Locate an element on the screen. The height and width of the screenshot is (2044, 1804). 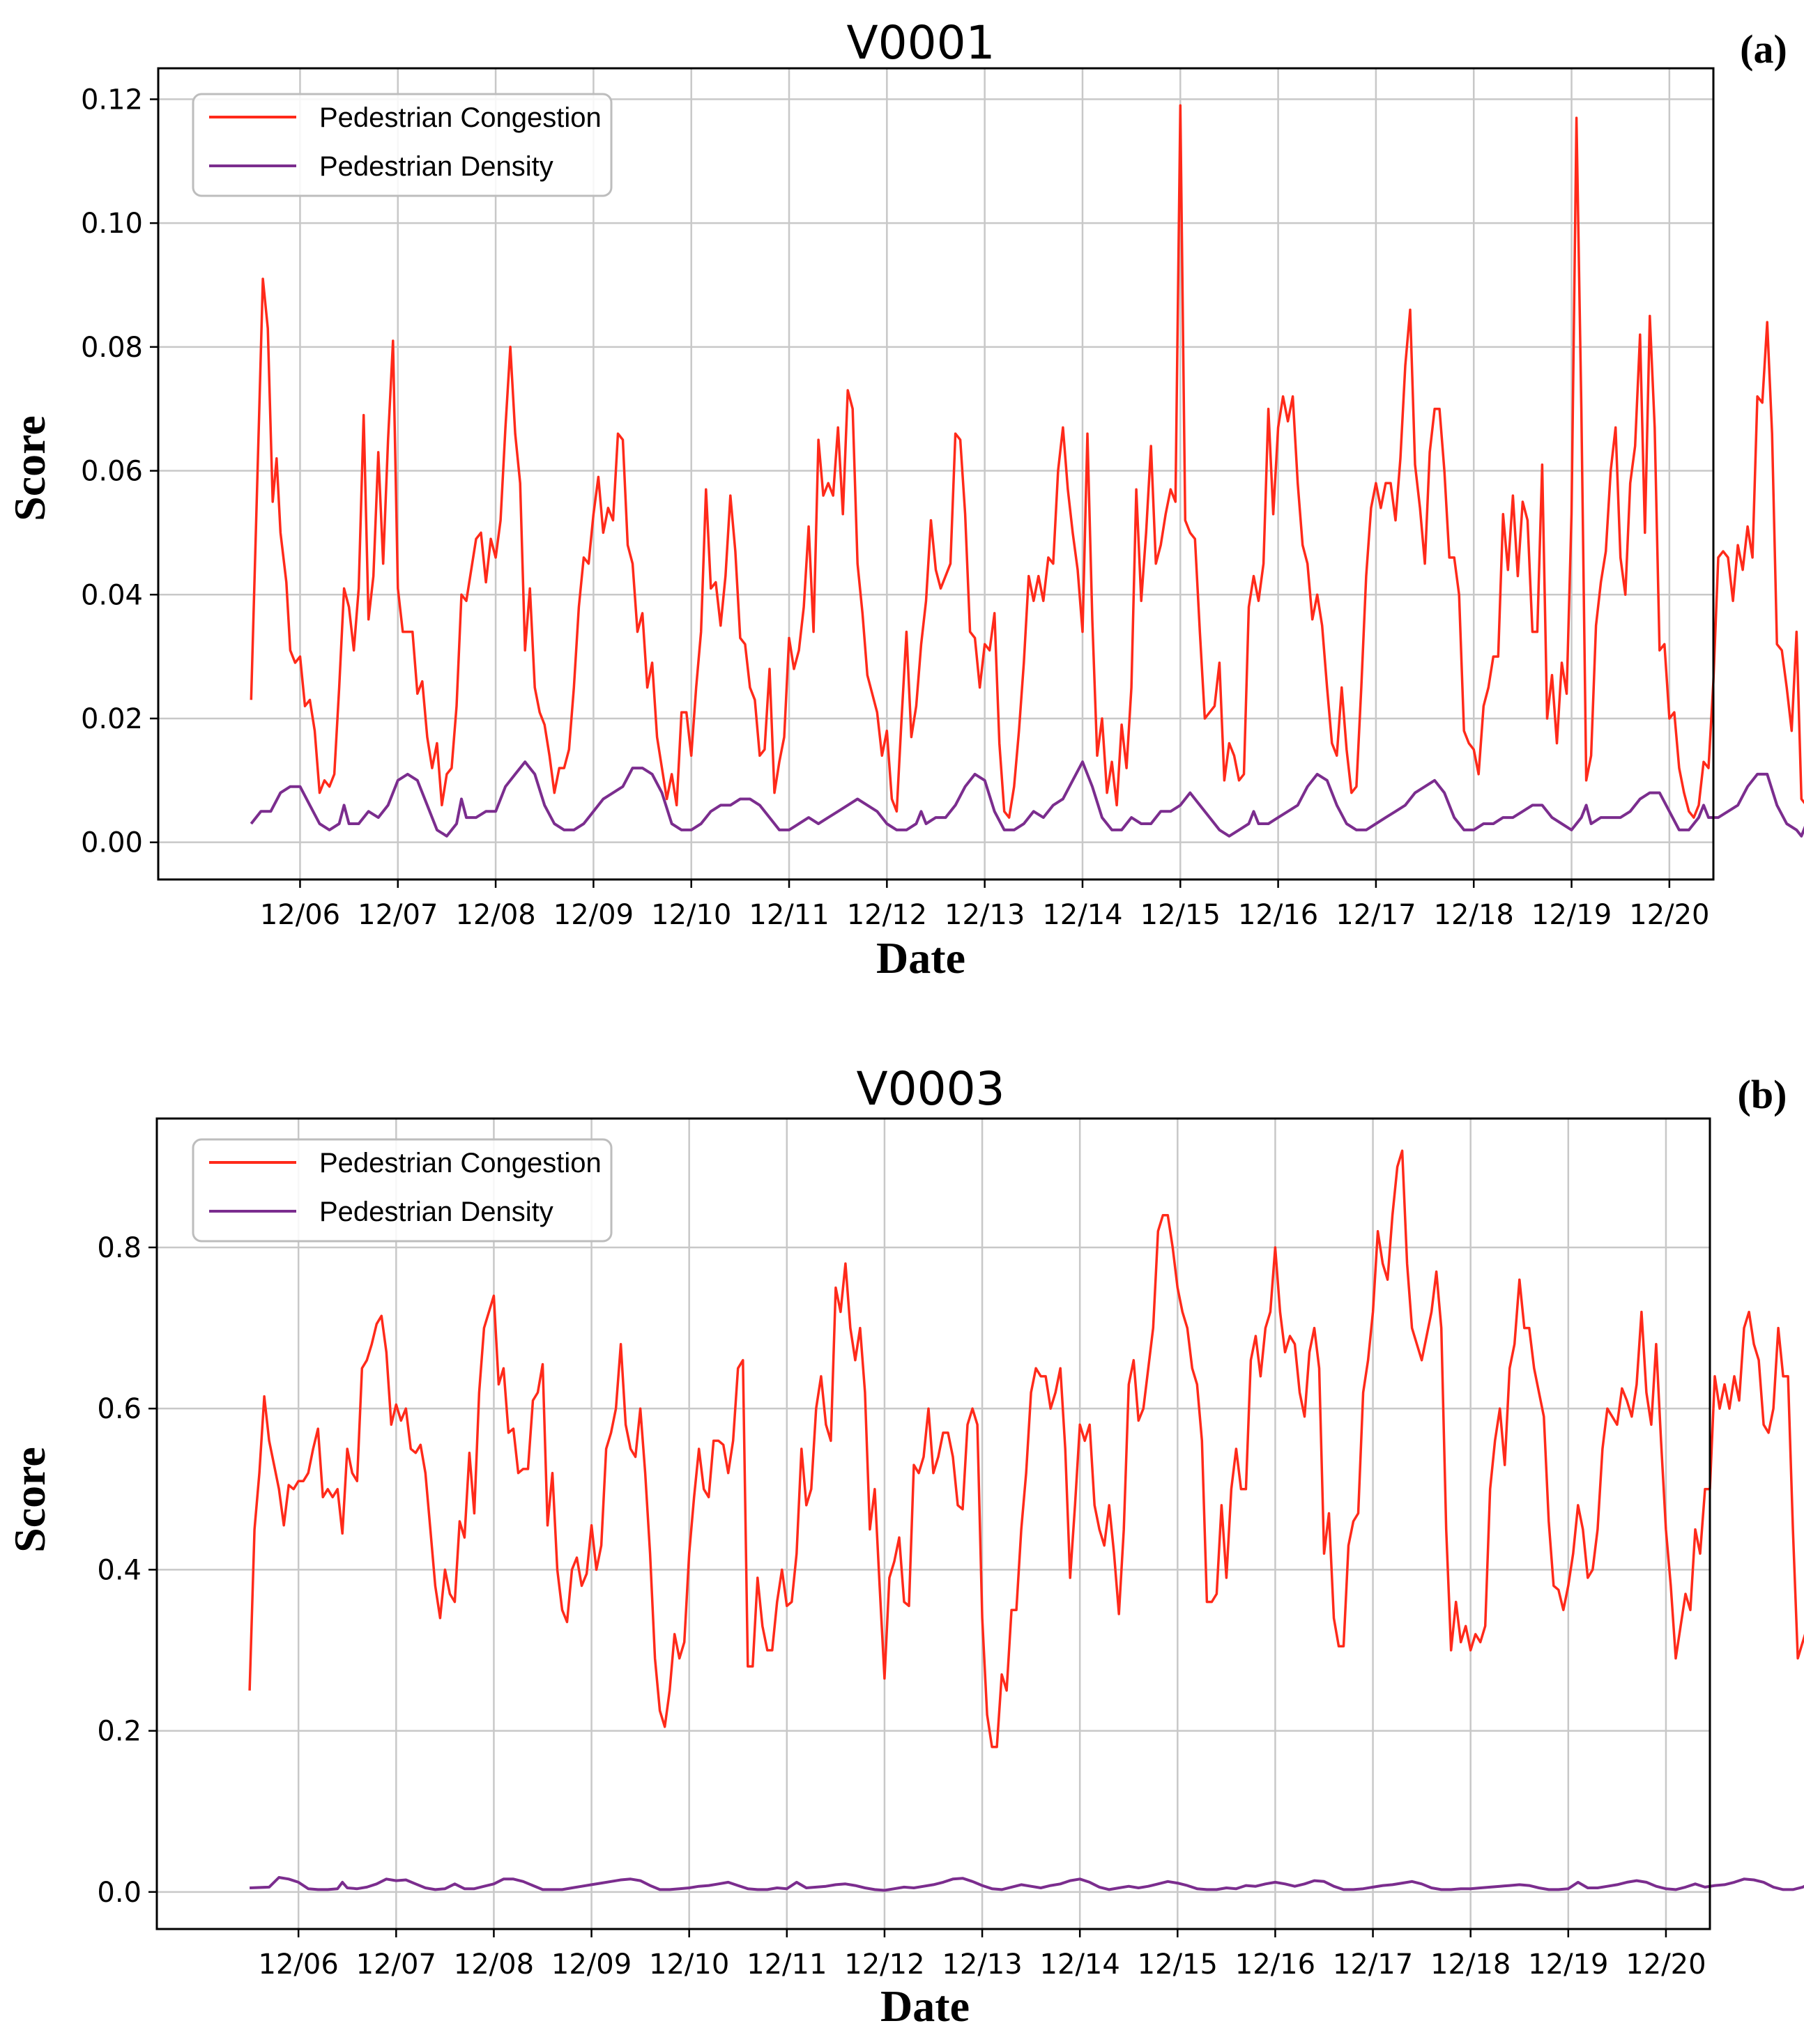
x-tick-label-b: 12/18 is located at coordinates (1470, 1965).